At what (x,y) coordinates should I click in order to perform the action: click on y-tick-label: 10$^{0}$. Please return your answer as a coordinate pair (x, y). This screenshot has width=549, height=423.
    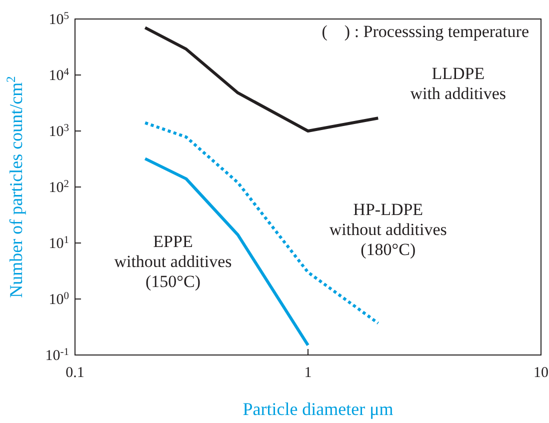
    Looking at the image, I should click on (58, 299).